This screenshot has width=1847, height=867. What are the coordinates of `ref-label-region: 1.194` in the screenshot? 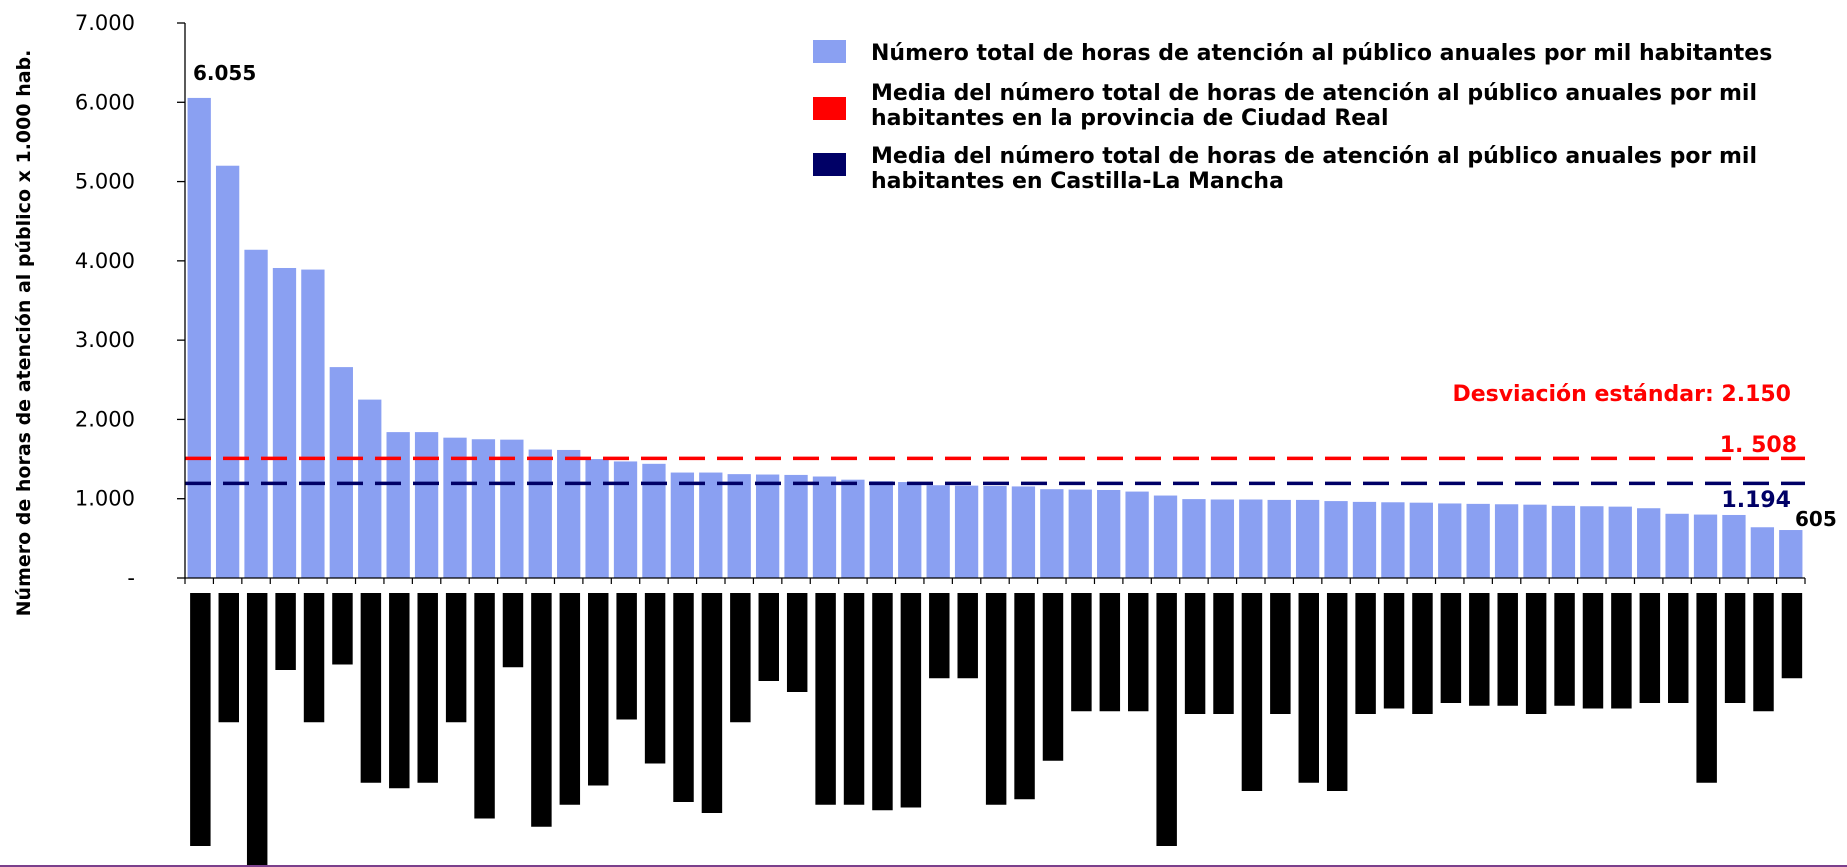 It's located at (1756, 500).